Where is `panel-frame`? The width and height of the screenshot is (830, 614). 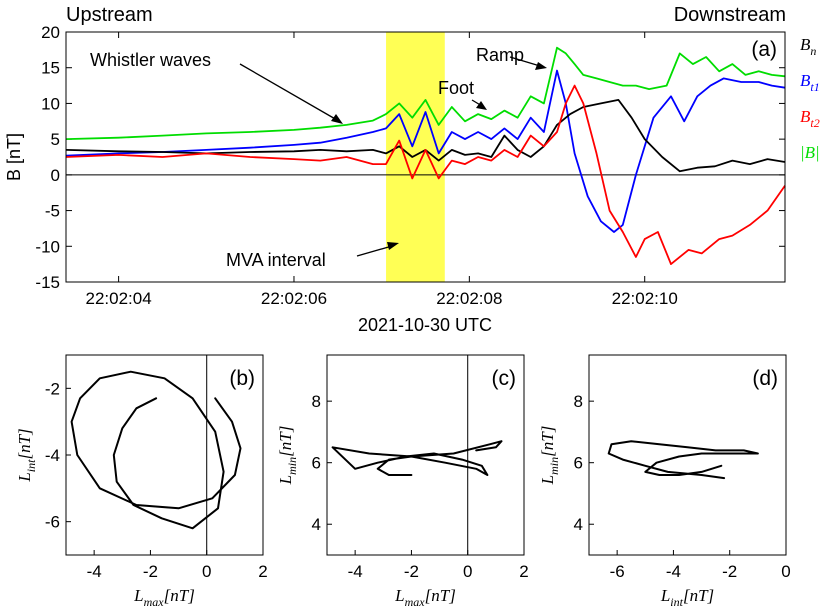 panel-frame is located at coordinates (164, 455).